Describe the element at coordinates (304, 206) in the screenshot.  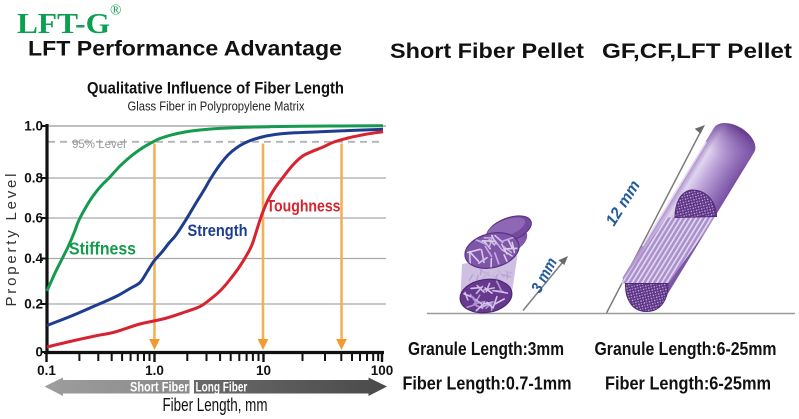
I see `svg-text: Toughness` at that location.